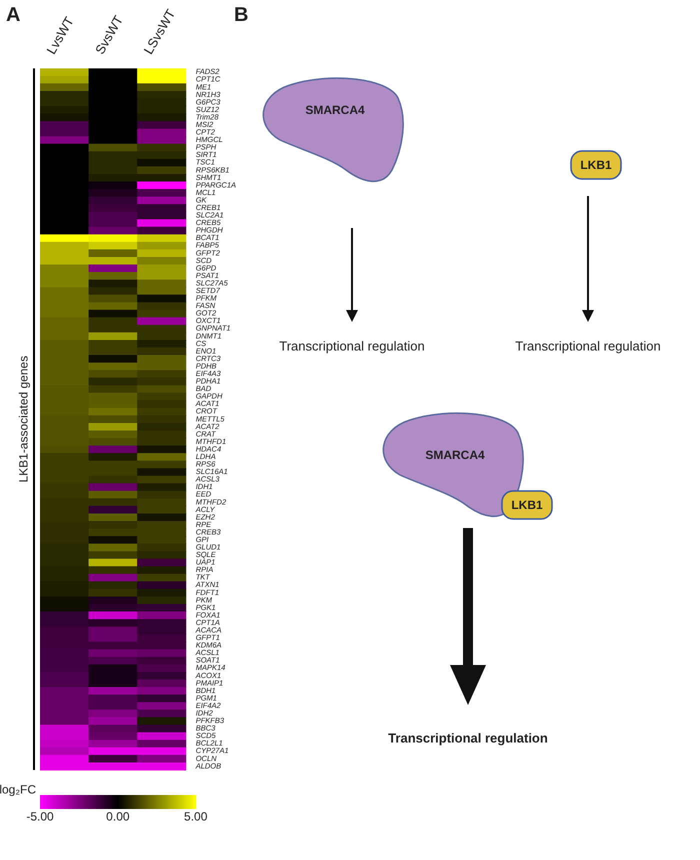 The height and width of the screenshot is (860, 700). What do you see at coordinates (18, 789) in the screenshot?
I see `color-bar-title: log₂FC` at bounding box center [18, 789].